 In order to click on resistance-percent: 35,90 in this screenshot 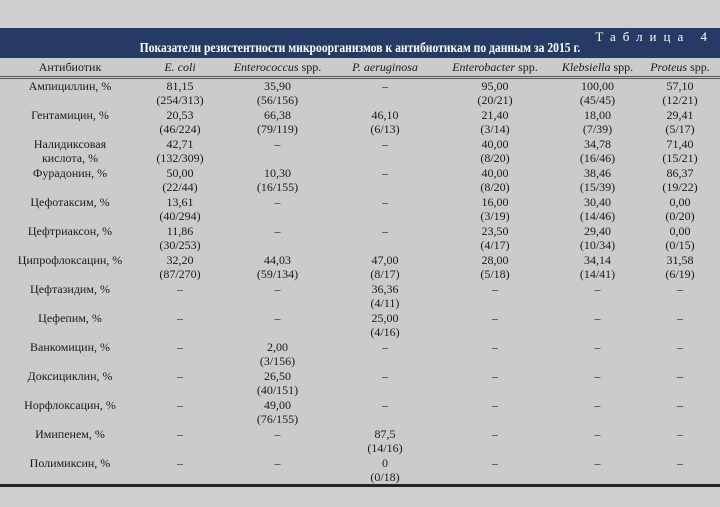, I will do `click(277, 86)`.